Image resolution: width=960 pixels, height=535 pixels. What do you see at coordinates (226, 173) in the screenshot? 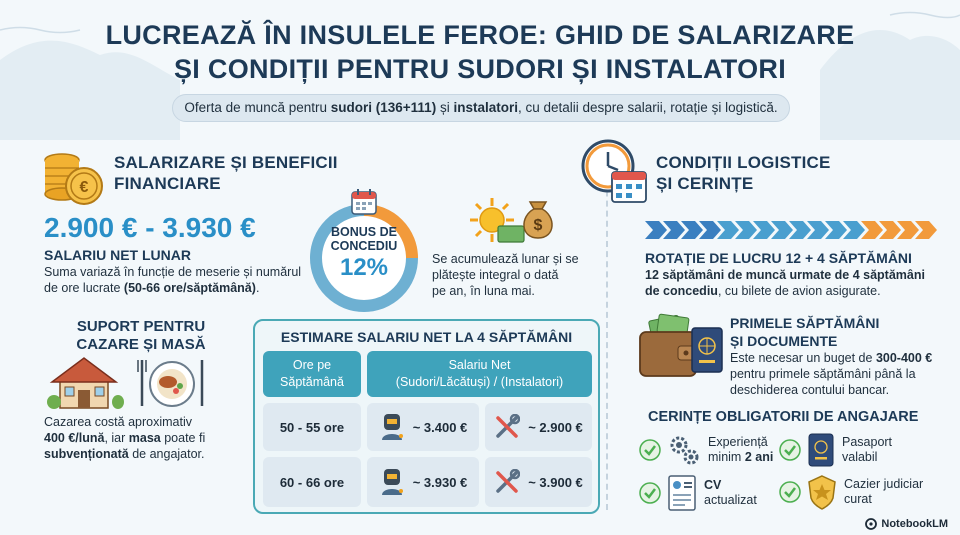
I see `salary-heading: SALARIZARE ȘI BENEFICII FINANCIARE` at bounding box center [226, 173].